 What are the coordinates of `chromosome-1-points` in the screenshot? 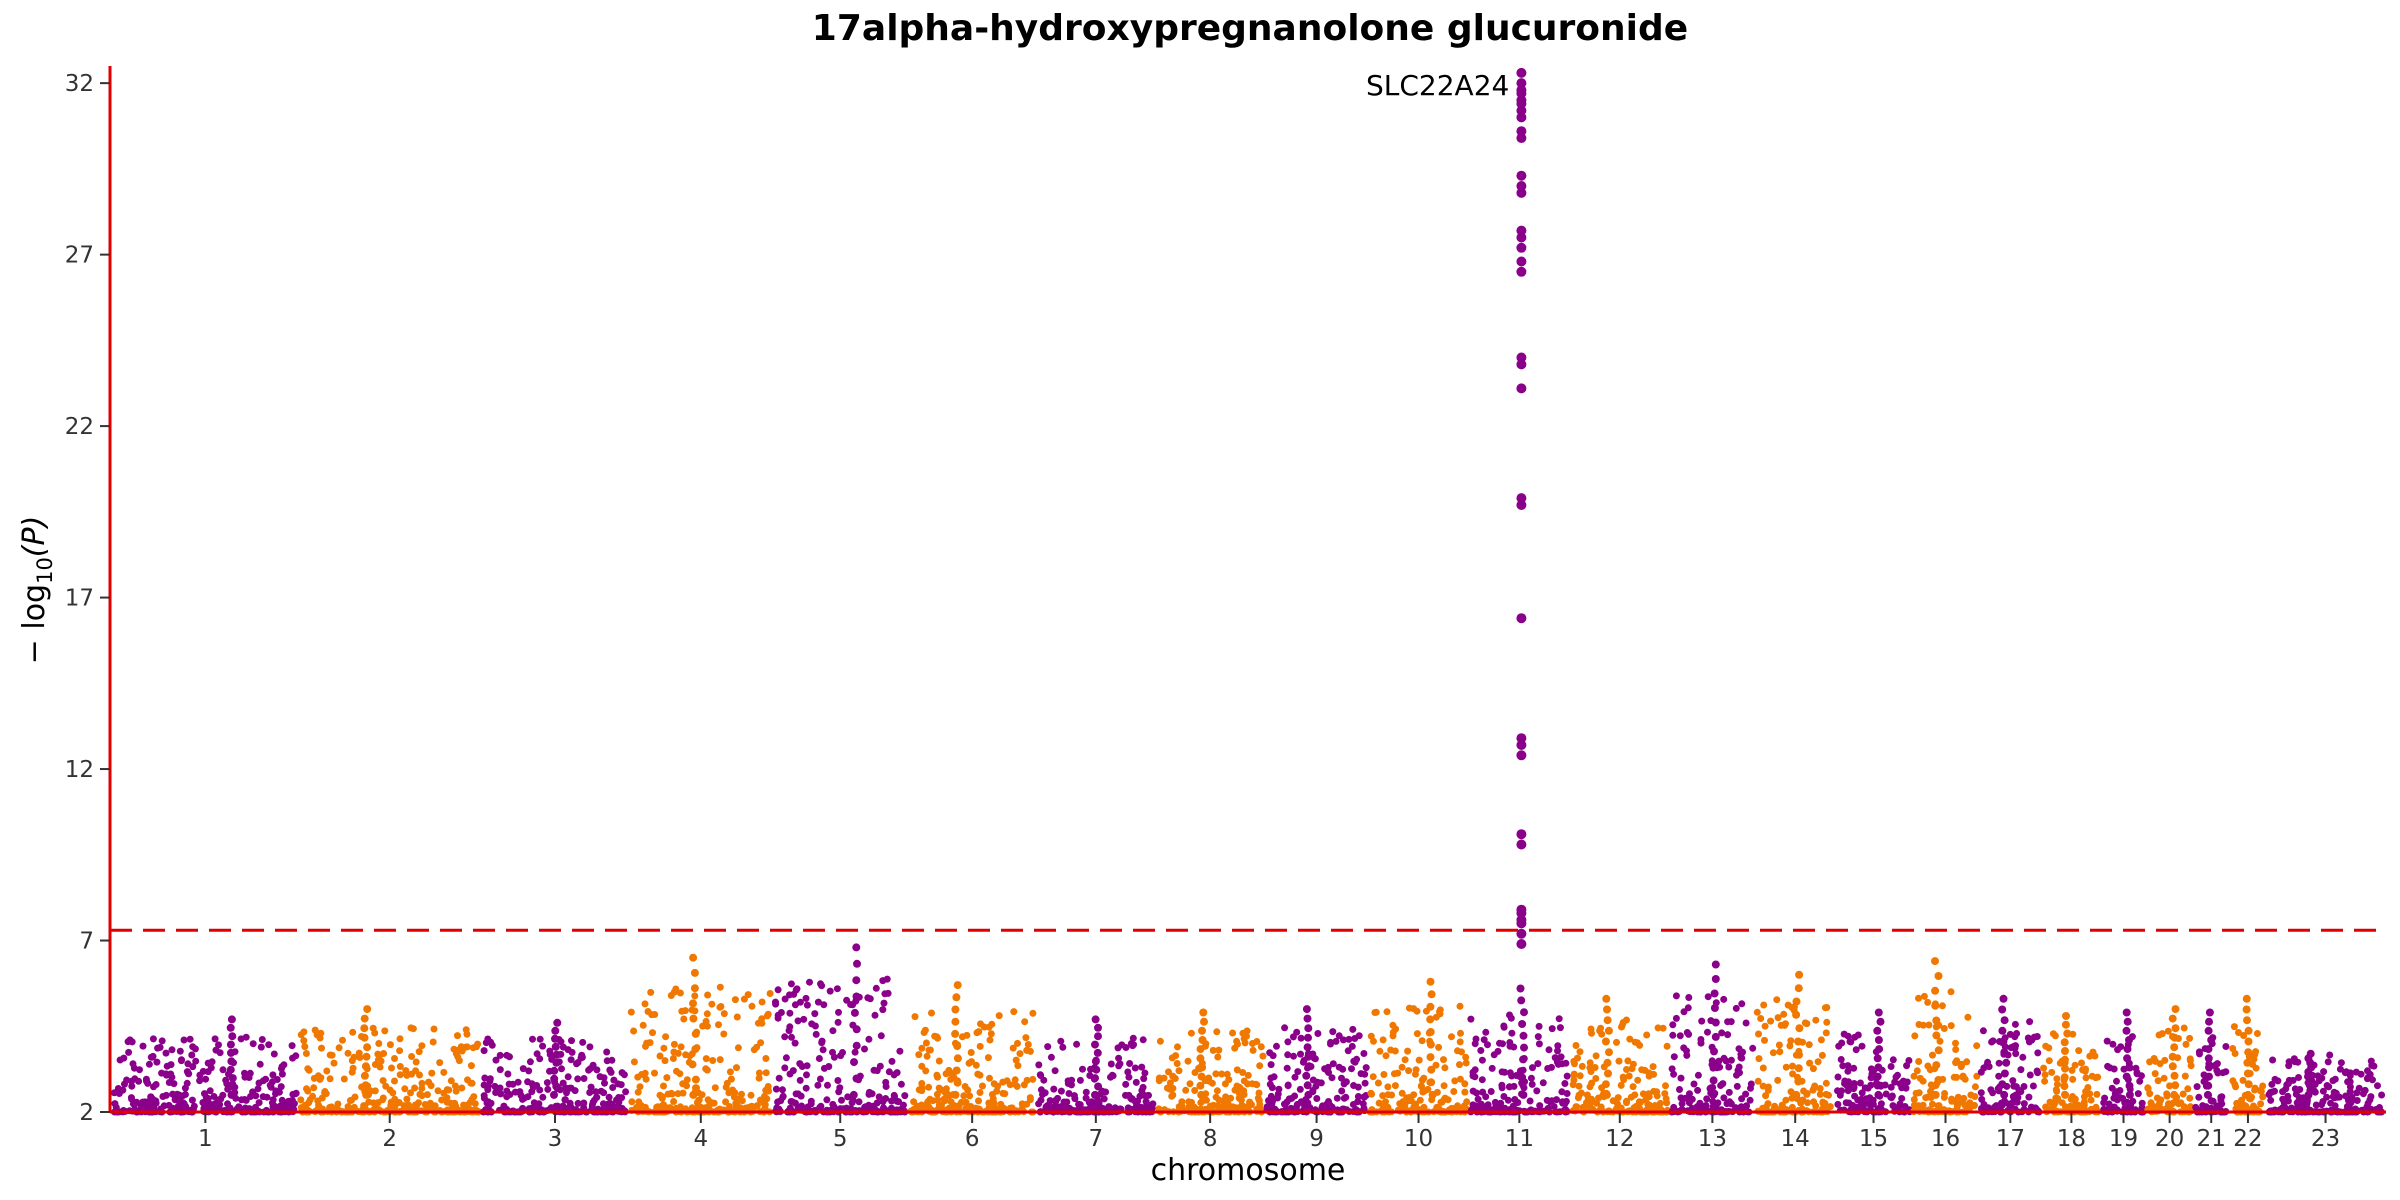 It's located at (205, 1065).